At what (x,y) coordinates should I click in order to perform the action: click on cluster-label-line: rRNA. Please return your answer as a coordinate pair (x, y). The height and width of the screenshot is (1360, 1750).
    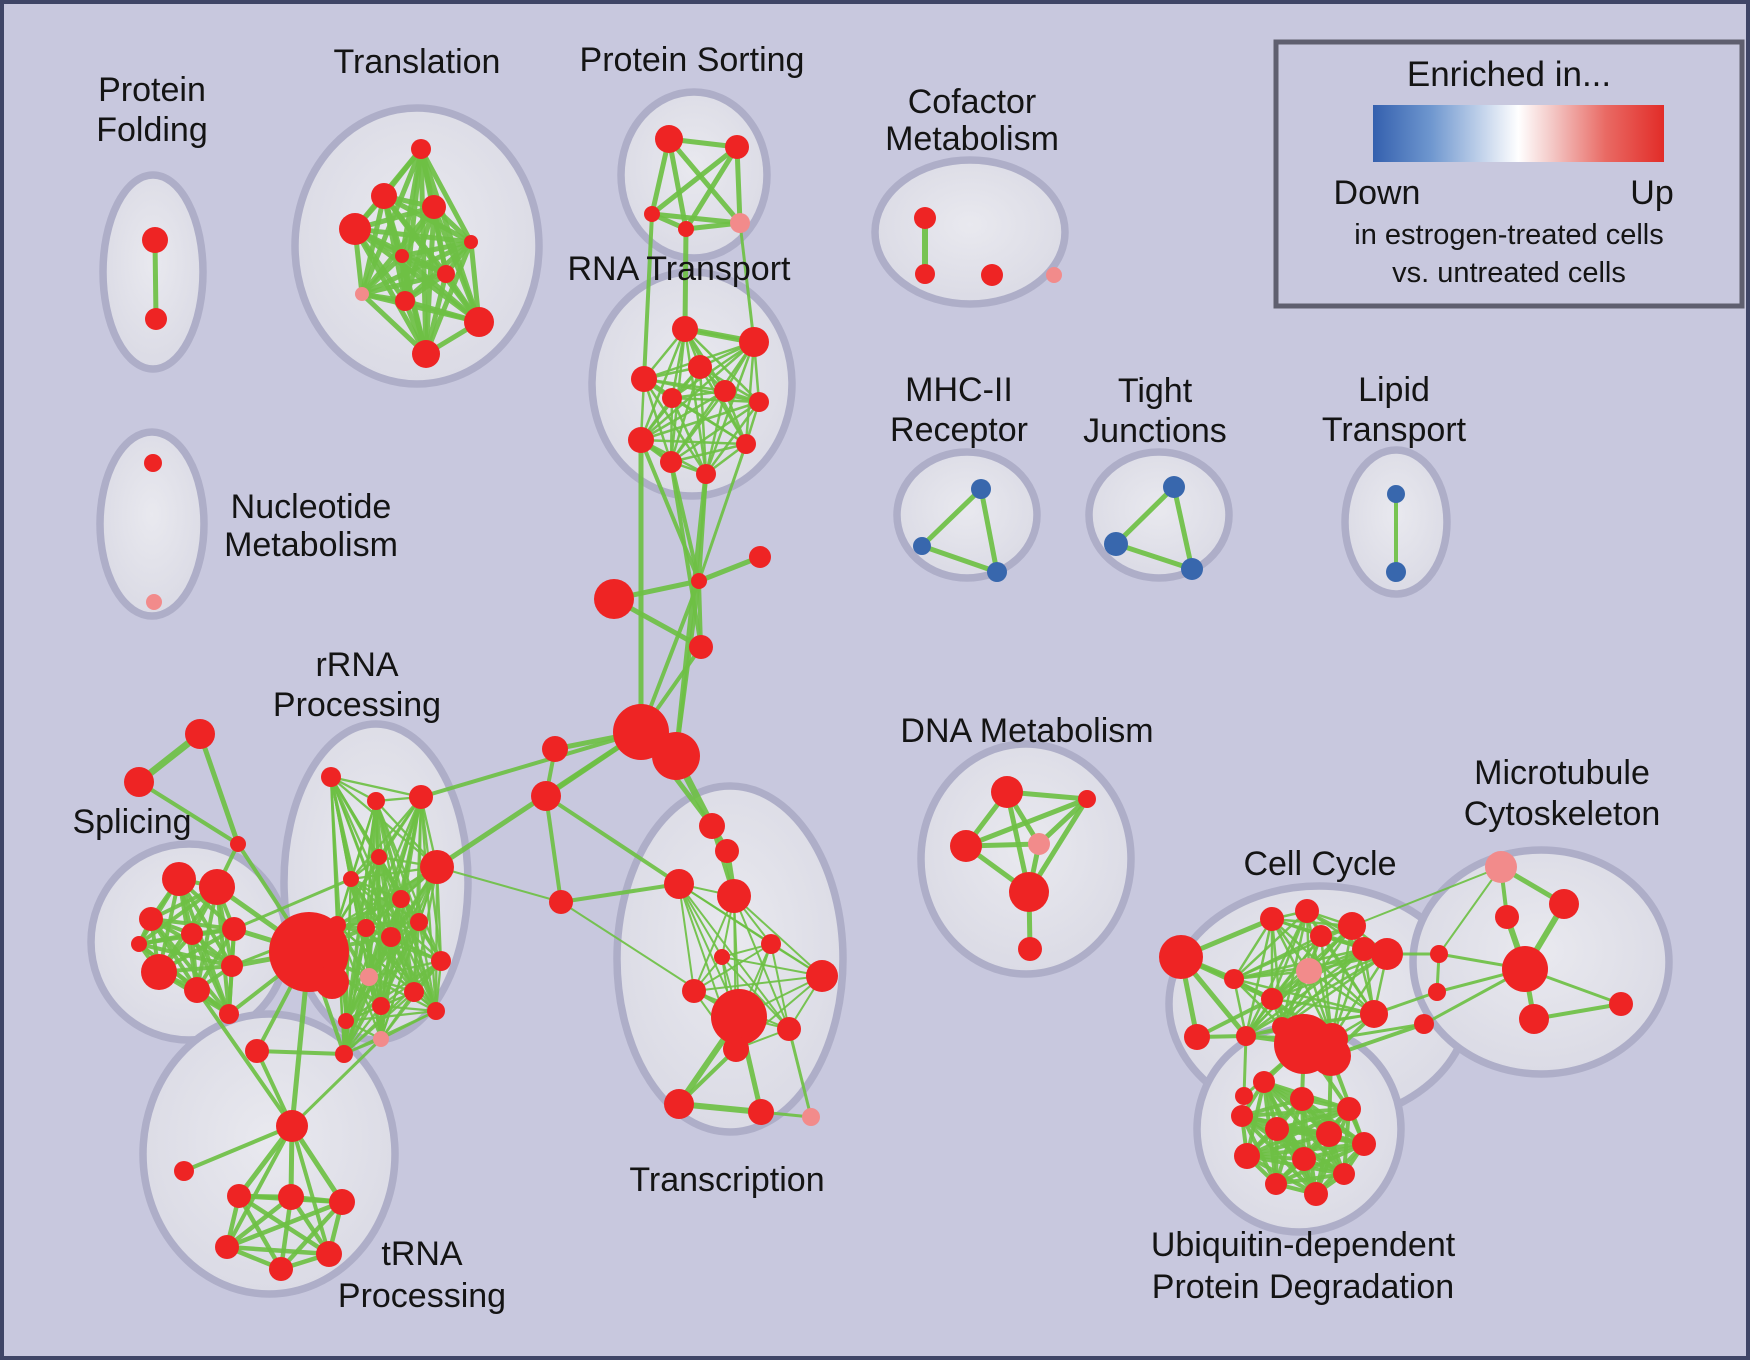
    Looking at the image, I should click on (356, 665).